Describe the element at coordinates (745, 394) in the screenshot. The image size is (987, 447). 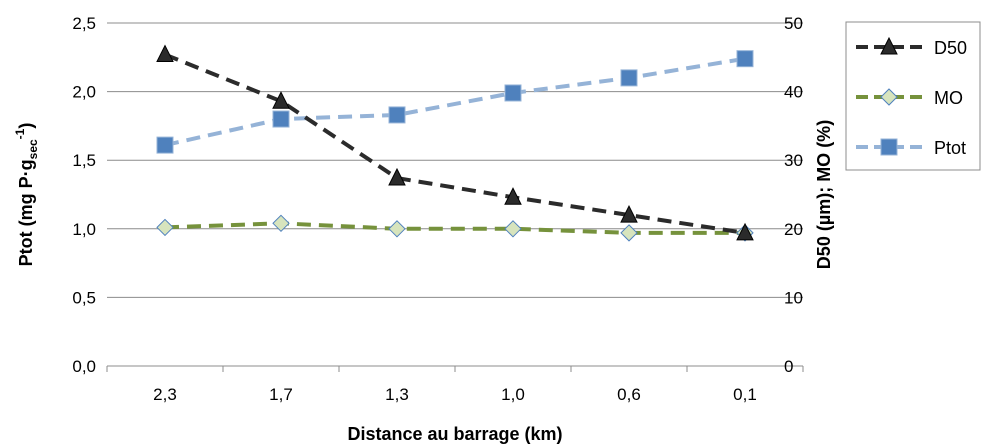
I see `x-tick-label-5: 0,1` at that location.